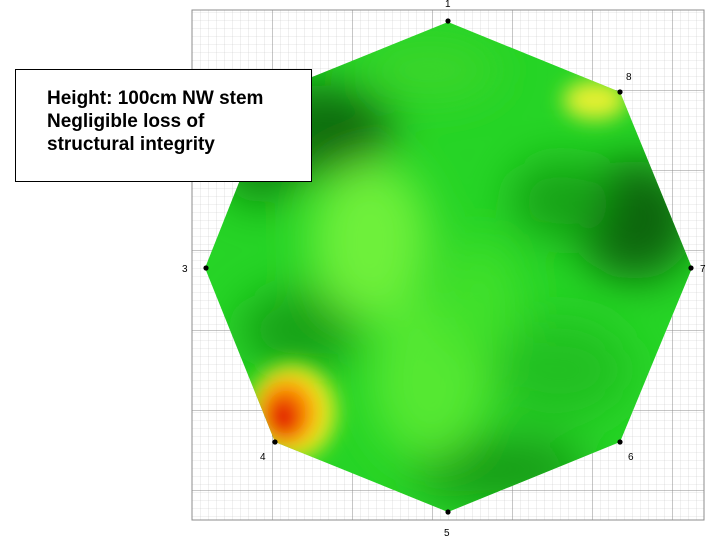 Image resolution: width=708 pixels, height=547 pixels. I want to click on caption-line-2: Negligible loss of, so click(126, 121).